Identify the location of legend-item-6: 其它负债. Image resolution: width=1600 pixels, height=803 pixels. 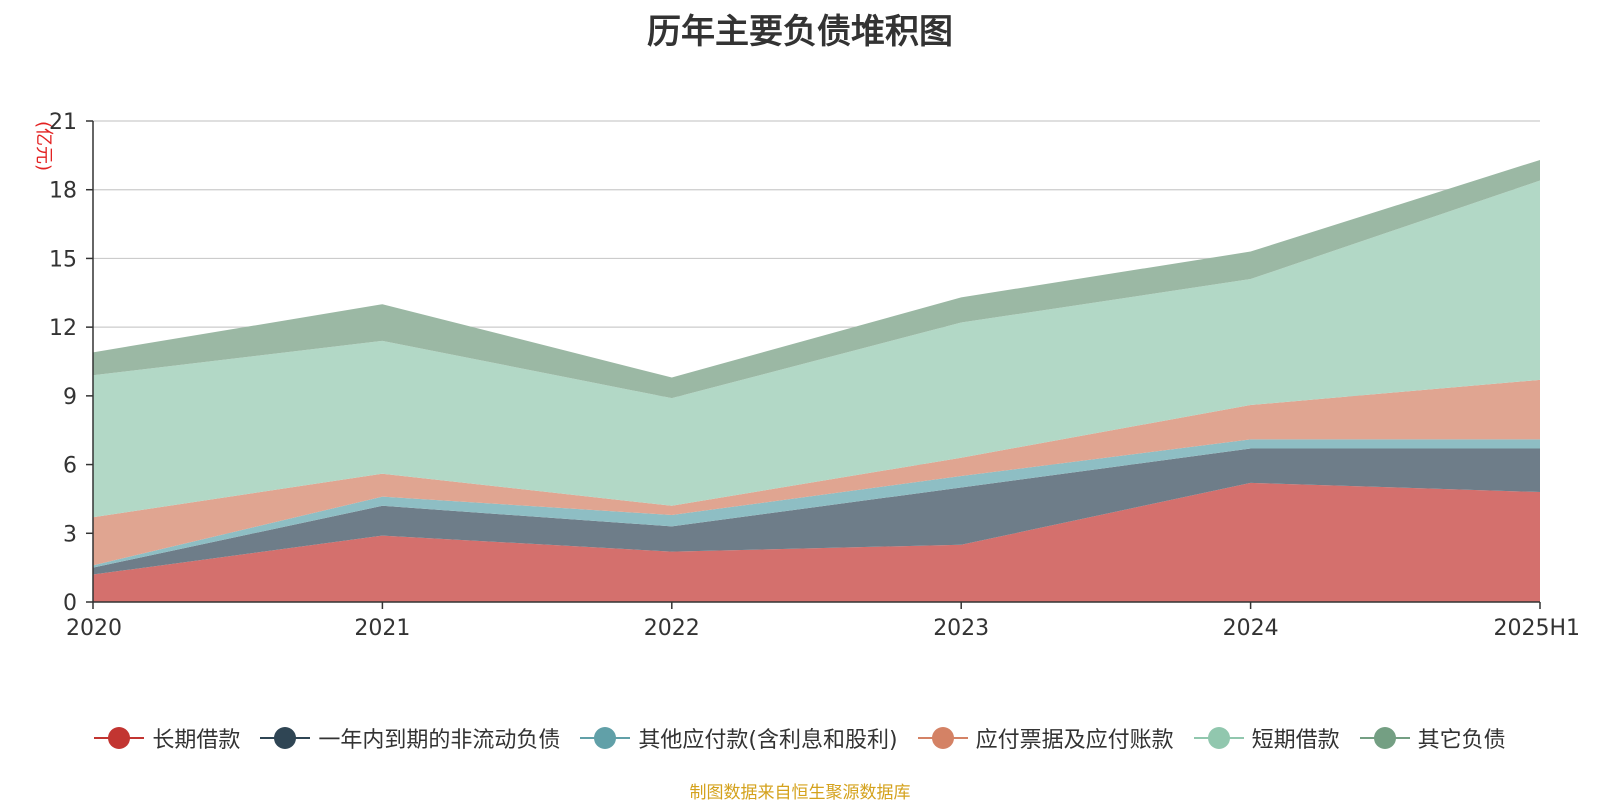
(1432, 738).